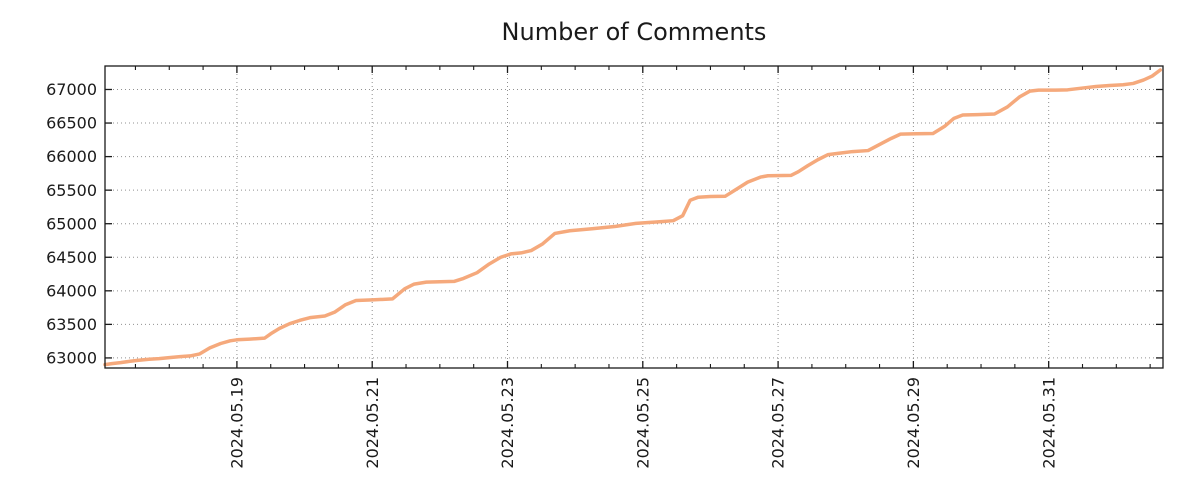 The width and height of the screenshot is (1200, 500). I want to click on x-tick-label: 2024.05.29, so click(913, 423).